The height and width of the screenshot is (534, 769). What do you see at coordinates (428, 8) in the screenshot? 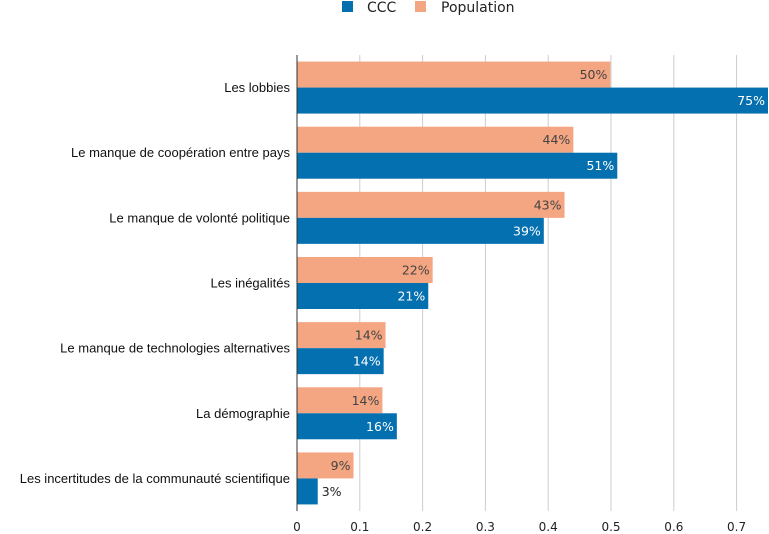
I see `legend: CCC Population` at bounding box center [428, 8].